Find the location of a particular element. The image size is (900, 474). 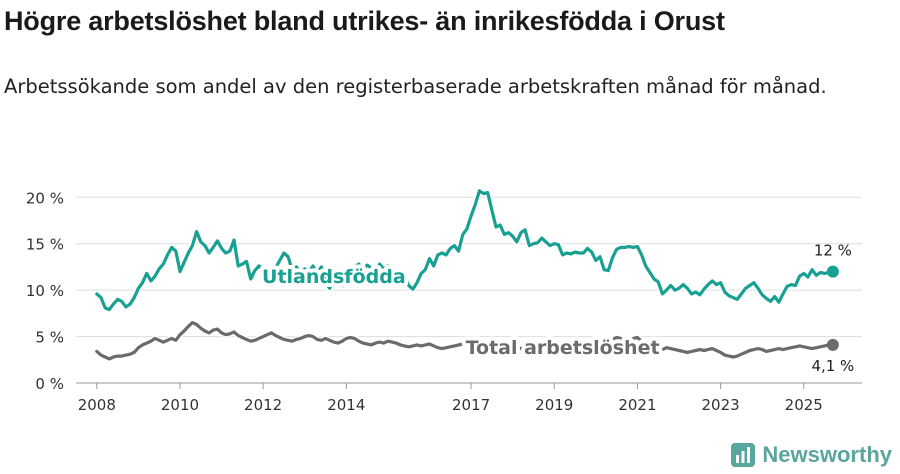

series-name-label: Total arbetslöshet is located at coordinates (563, 348).